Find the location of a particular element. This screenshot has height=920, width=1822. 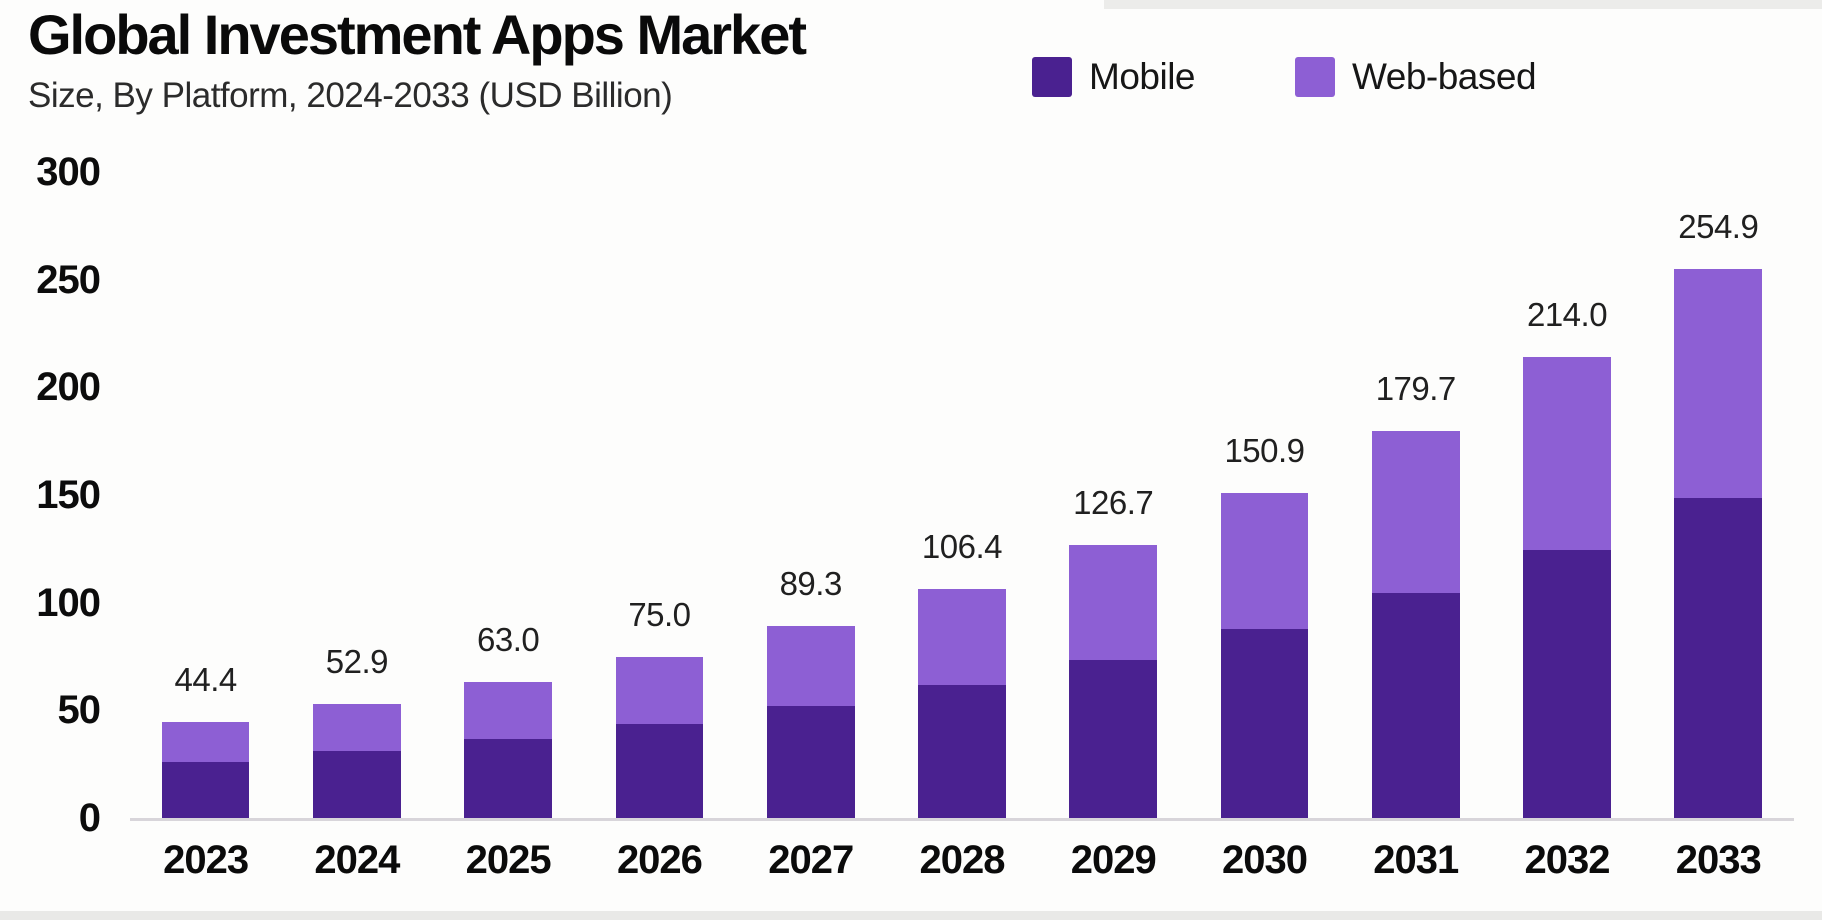

legend-item-web-based: Web-based is located at coordinates (1416, 77).